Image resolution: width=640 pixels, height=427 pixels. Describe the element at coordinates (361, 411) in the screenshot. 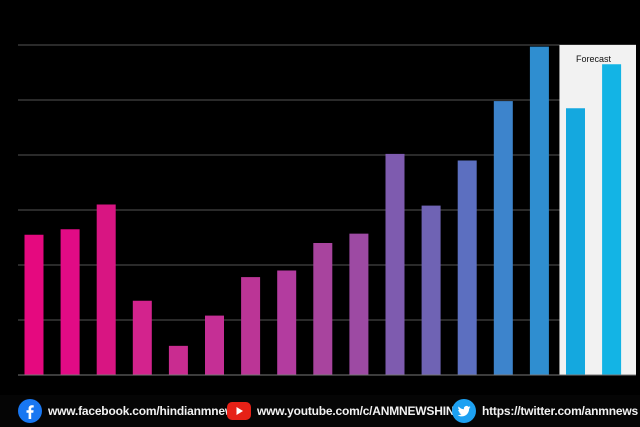

I see `youtube-url: www.youtube.com/c/ANMNEWSHINDI` at that location.